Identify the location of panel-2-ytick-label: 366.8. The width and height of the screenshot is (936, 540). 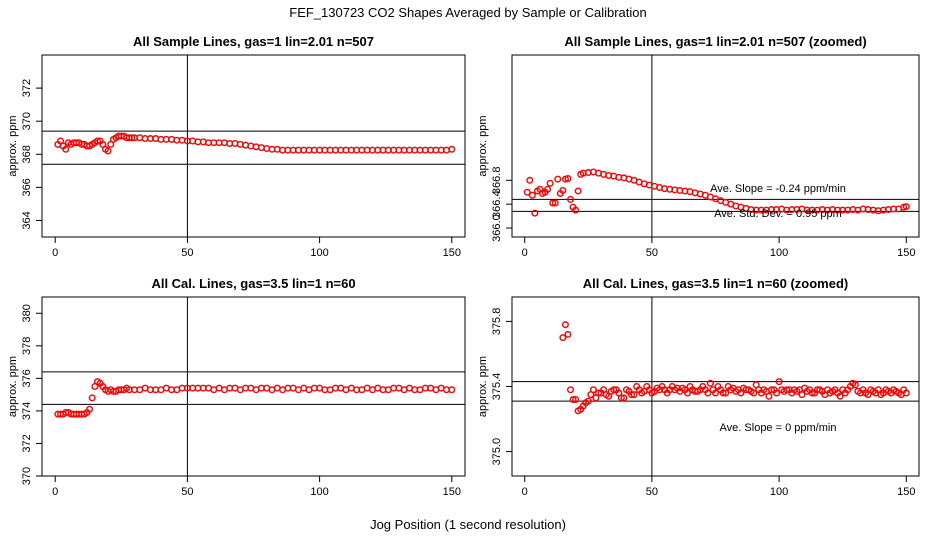
(497, 181).